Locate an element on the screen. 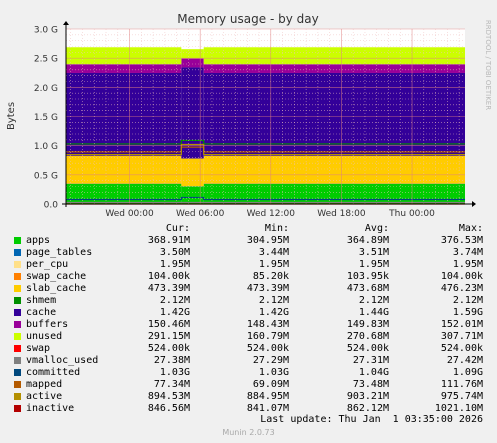 This screenshot has height=443, width=497. x-tick-label: Wed 12:00 is located at coordinates (271, 214).